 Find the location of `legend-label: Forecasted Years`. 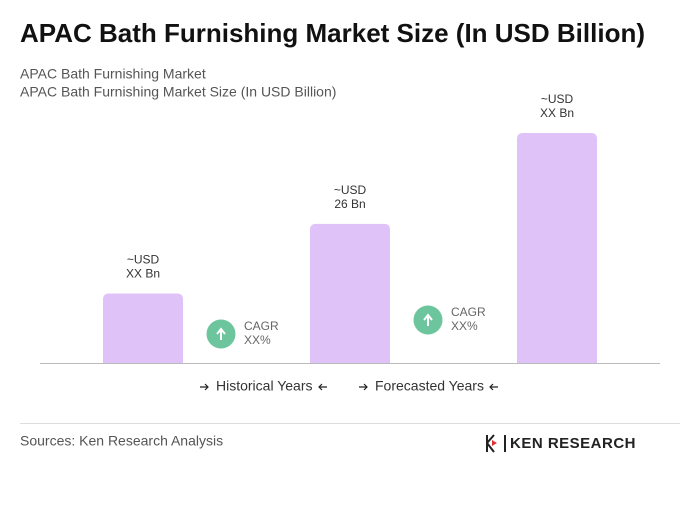

legend-label: Forecasted Years is located at coordinates (429, 386).